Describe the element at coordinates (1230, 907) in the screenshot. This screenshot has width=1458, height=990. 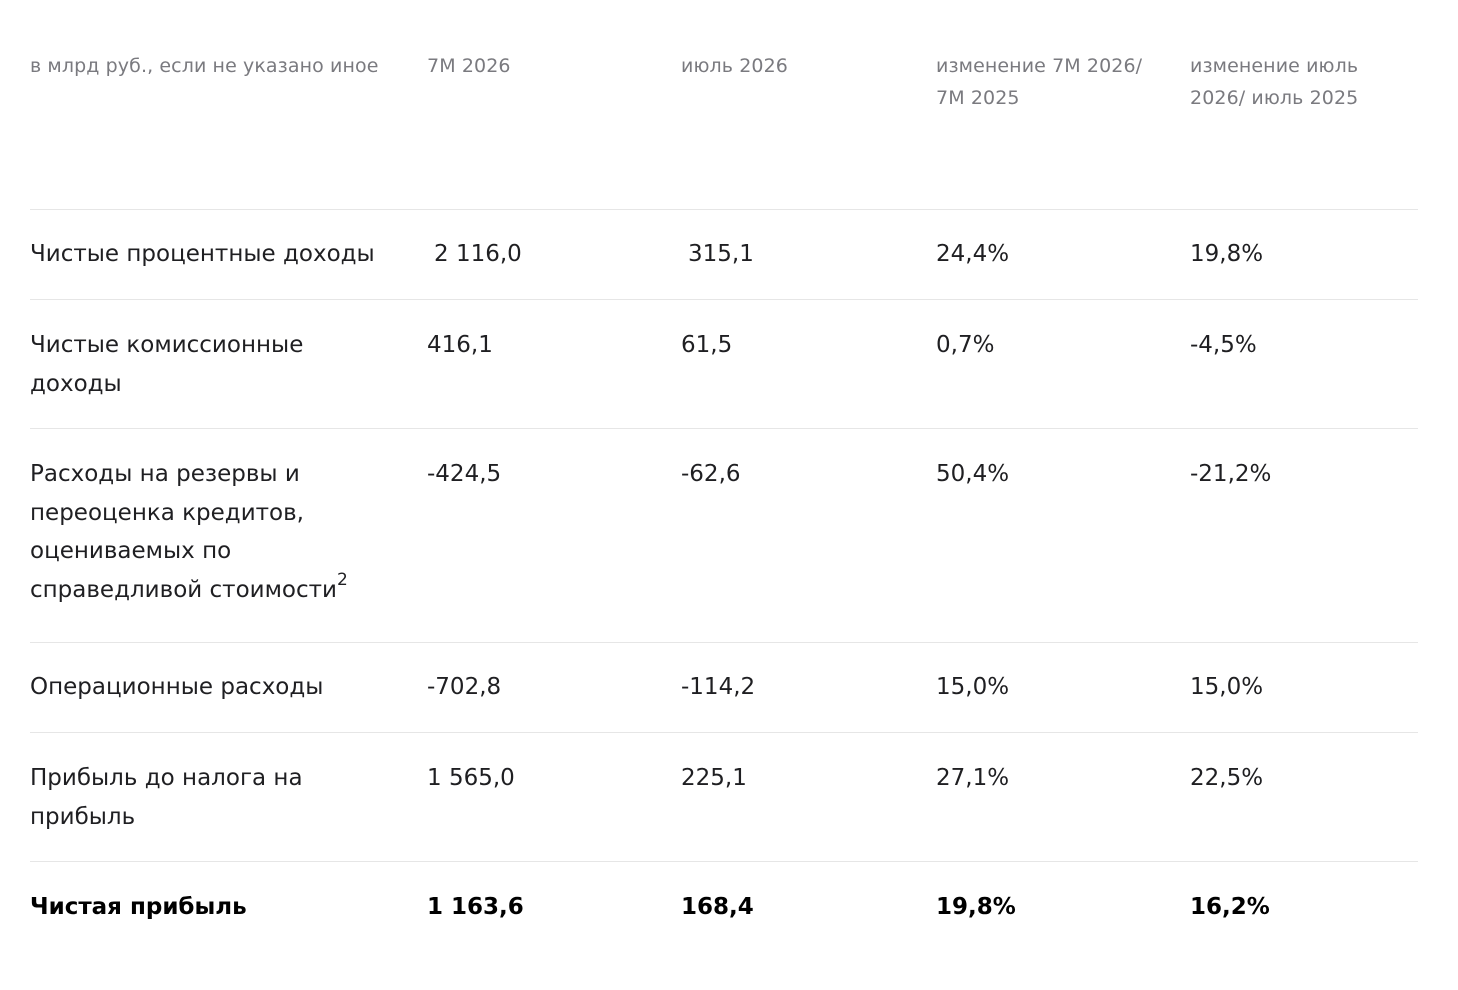
I see `value-change-july: 16,2%` at that location.